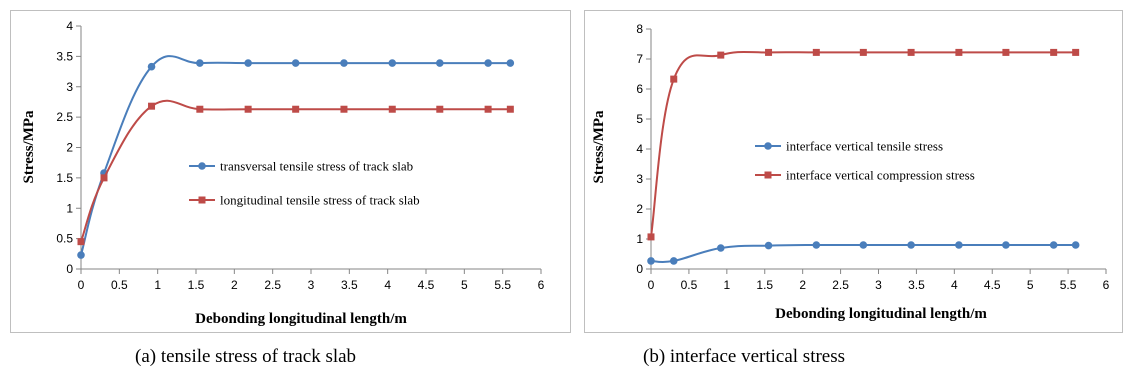 The height and width of the screenshot is (378, 1134). Describe the element at coordinates (744, 356) in the screenshot. I see `caption-b: (b) interface vertical stress` at that location.